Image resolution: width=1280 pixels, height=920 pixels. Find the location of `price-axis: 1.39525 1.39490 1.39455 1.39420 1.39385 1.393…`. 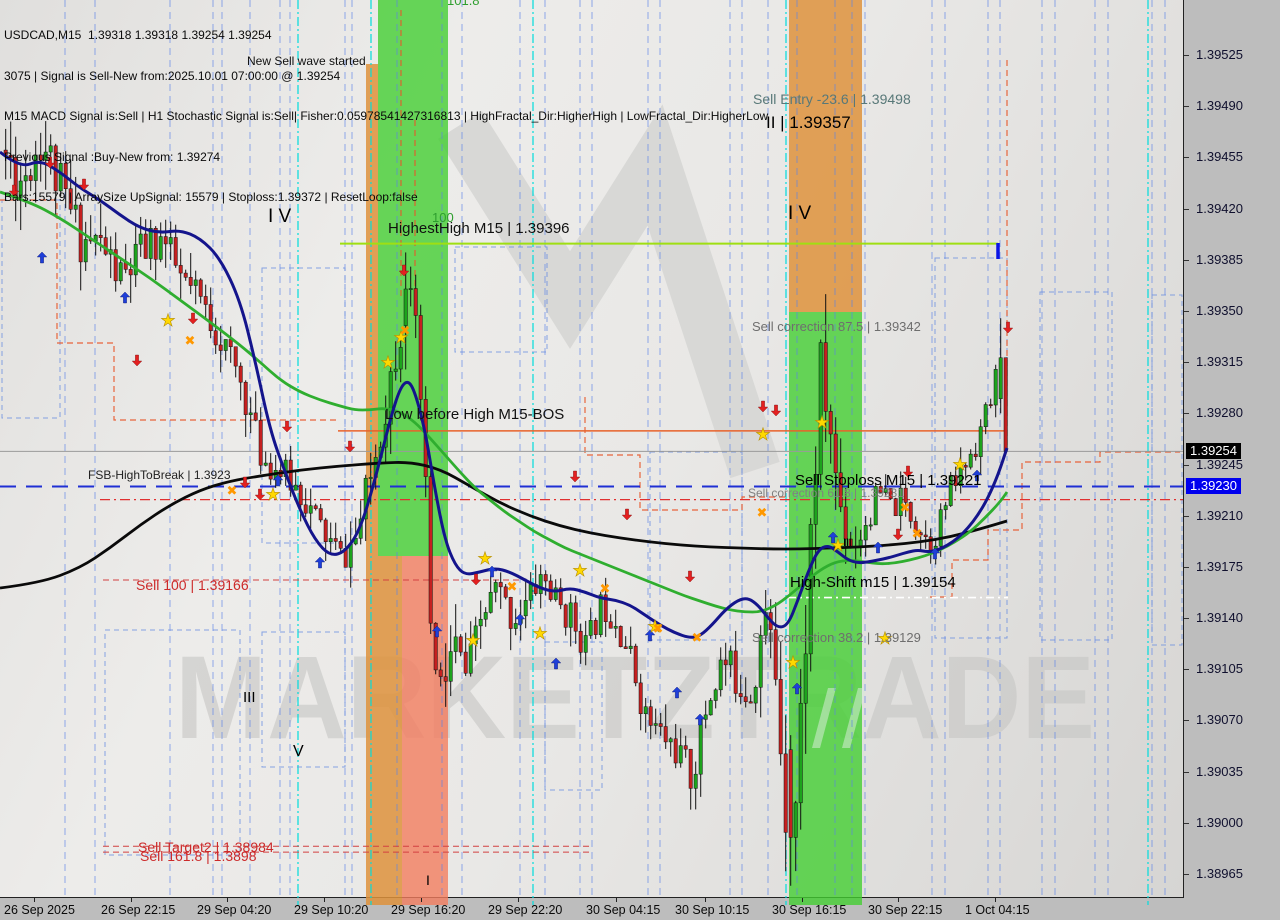

price-axis: 1.39525 1.39490 1.39455 1.39420 1.39385 1.393… is located at coordinates (1232, 448).